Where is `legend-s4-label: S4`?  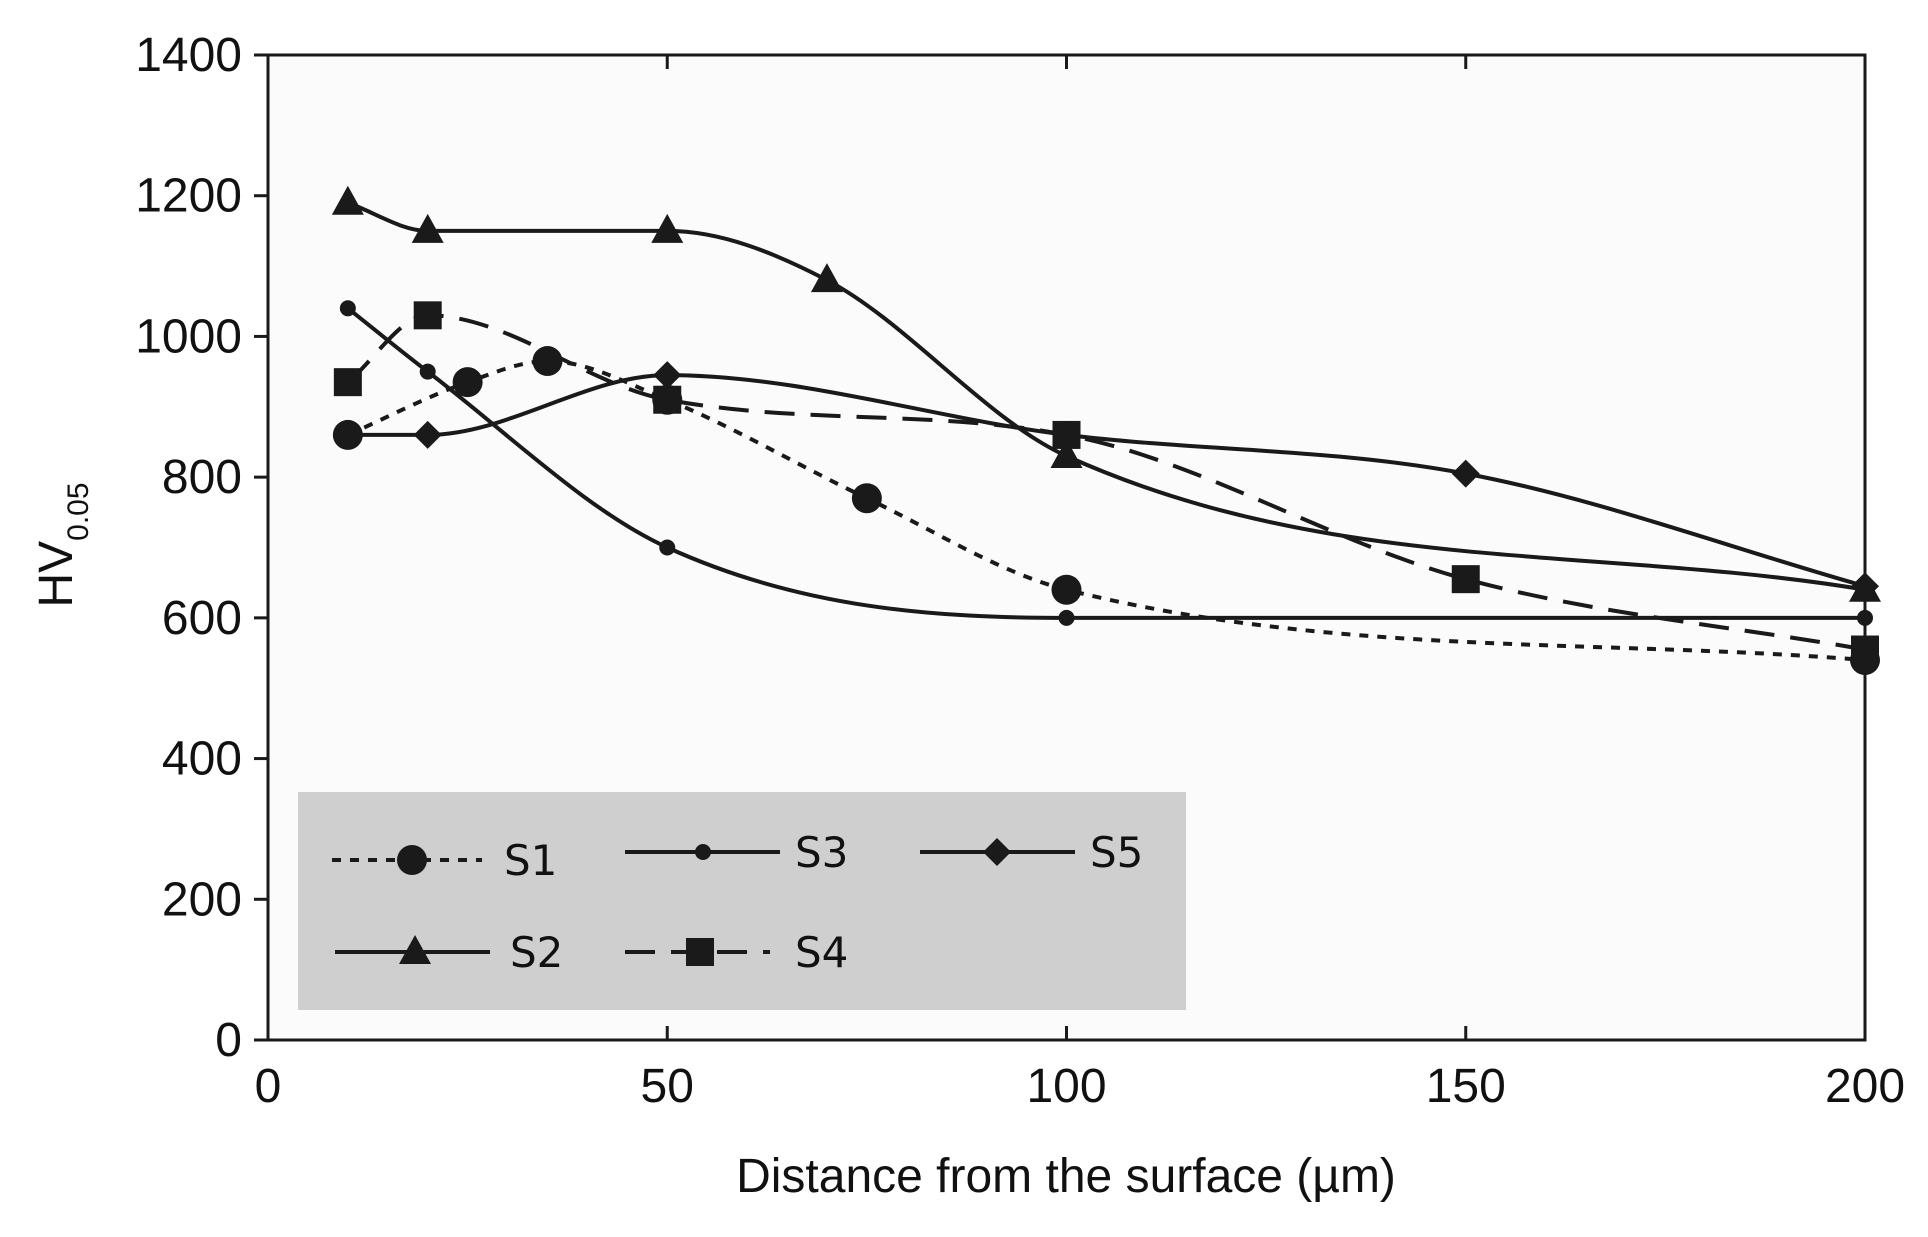
legend-s4-label: S4 is located at coordinates (821, 952).